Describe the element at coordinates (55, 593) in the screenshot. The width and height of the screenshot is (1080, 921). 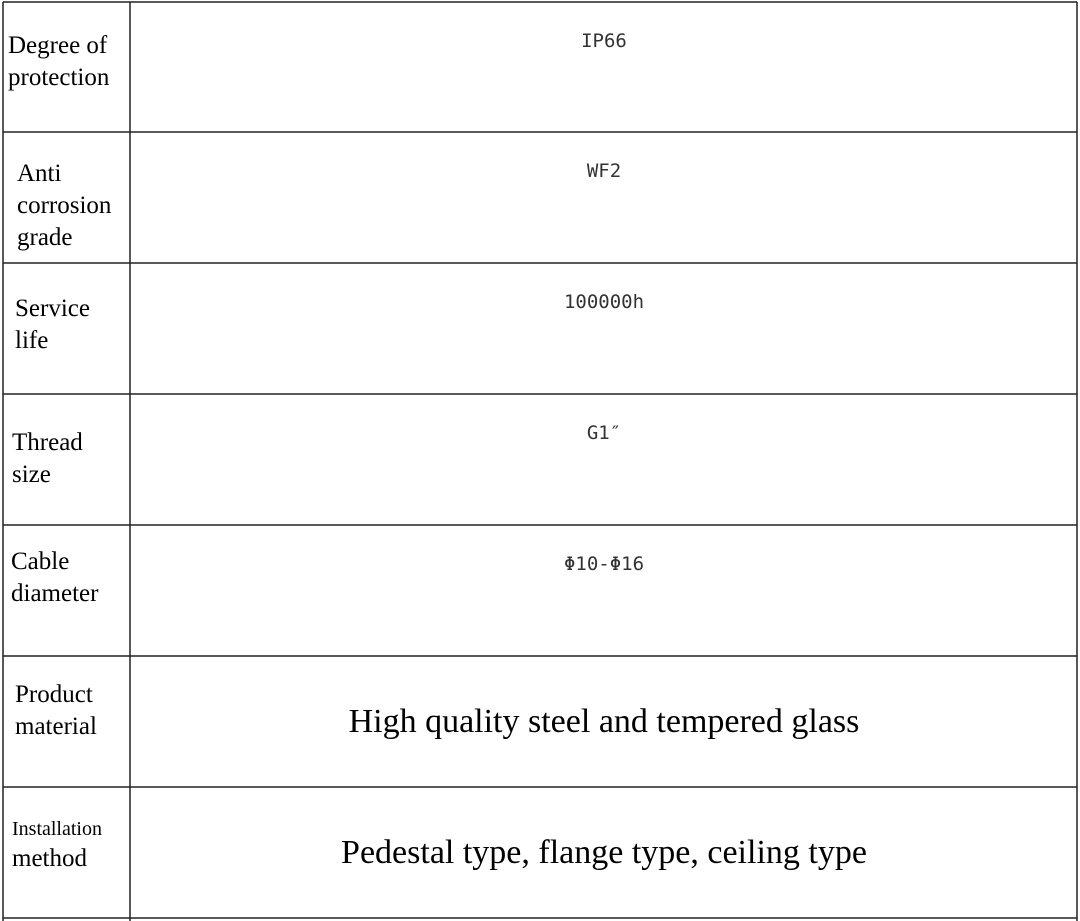
I see `label-line: diameter` at that location.